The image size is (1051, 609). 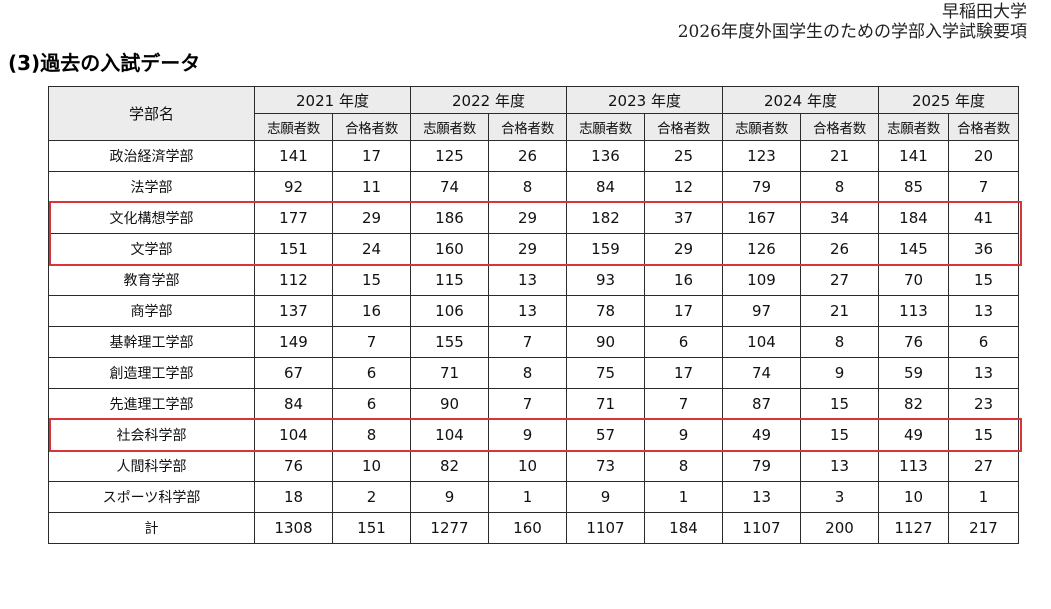 What do you see at coordinates (293, 187) in the screenshot?
I see `applicants-cell: 92` at bounding box center [293, 187].